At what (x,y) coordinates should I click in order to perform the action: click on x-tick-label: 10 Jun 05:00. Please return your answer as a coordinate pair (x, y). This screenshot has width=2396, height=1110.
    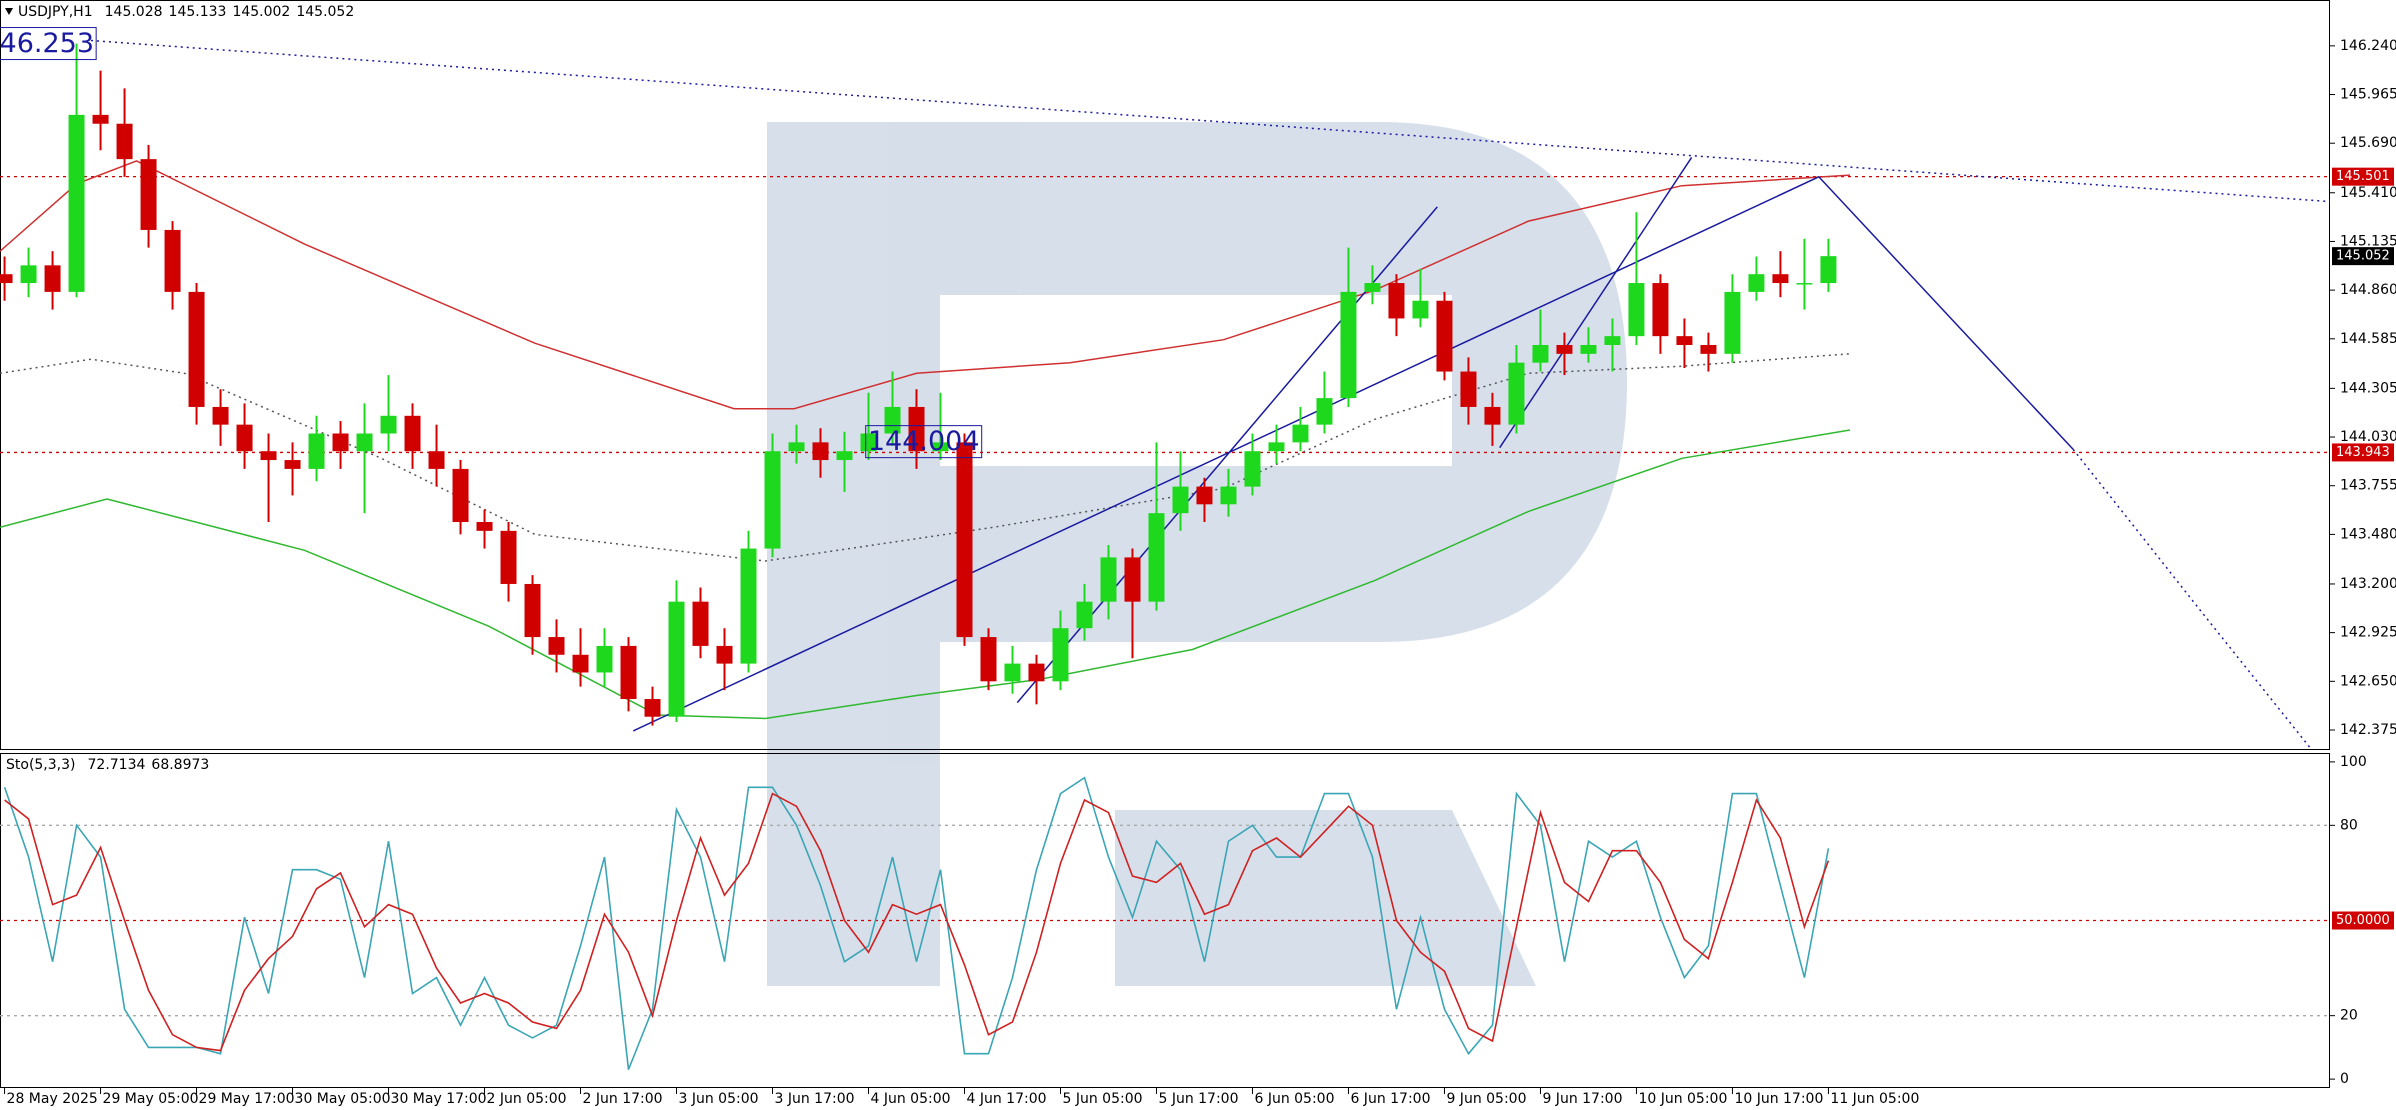
    Looking at the image, I should click on (1682, 1099).